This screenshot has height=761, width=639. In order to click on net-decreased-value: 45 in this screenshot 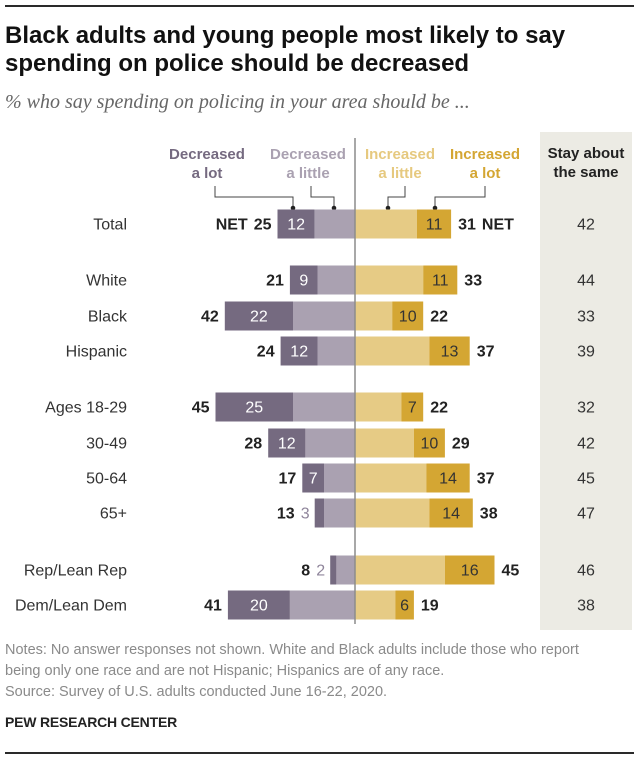, I will do `click(201, 408)`.